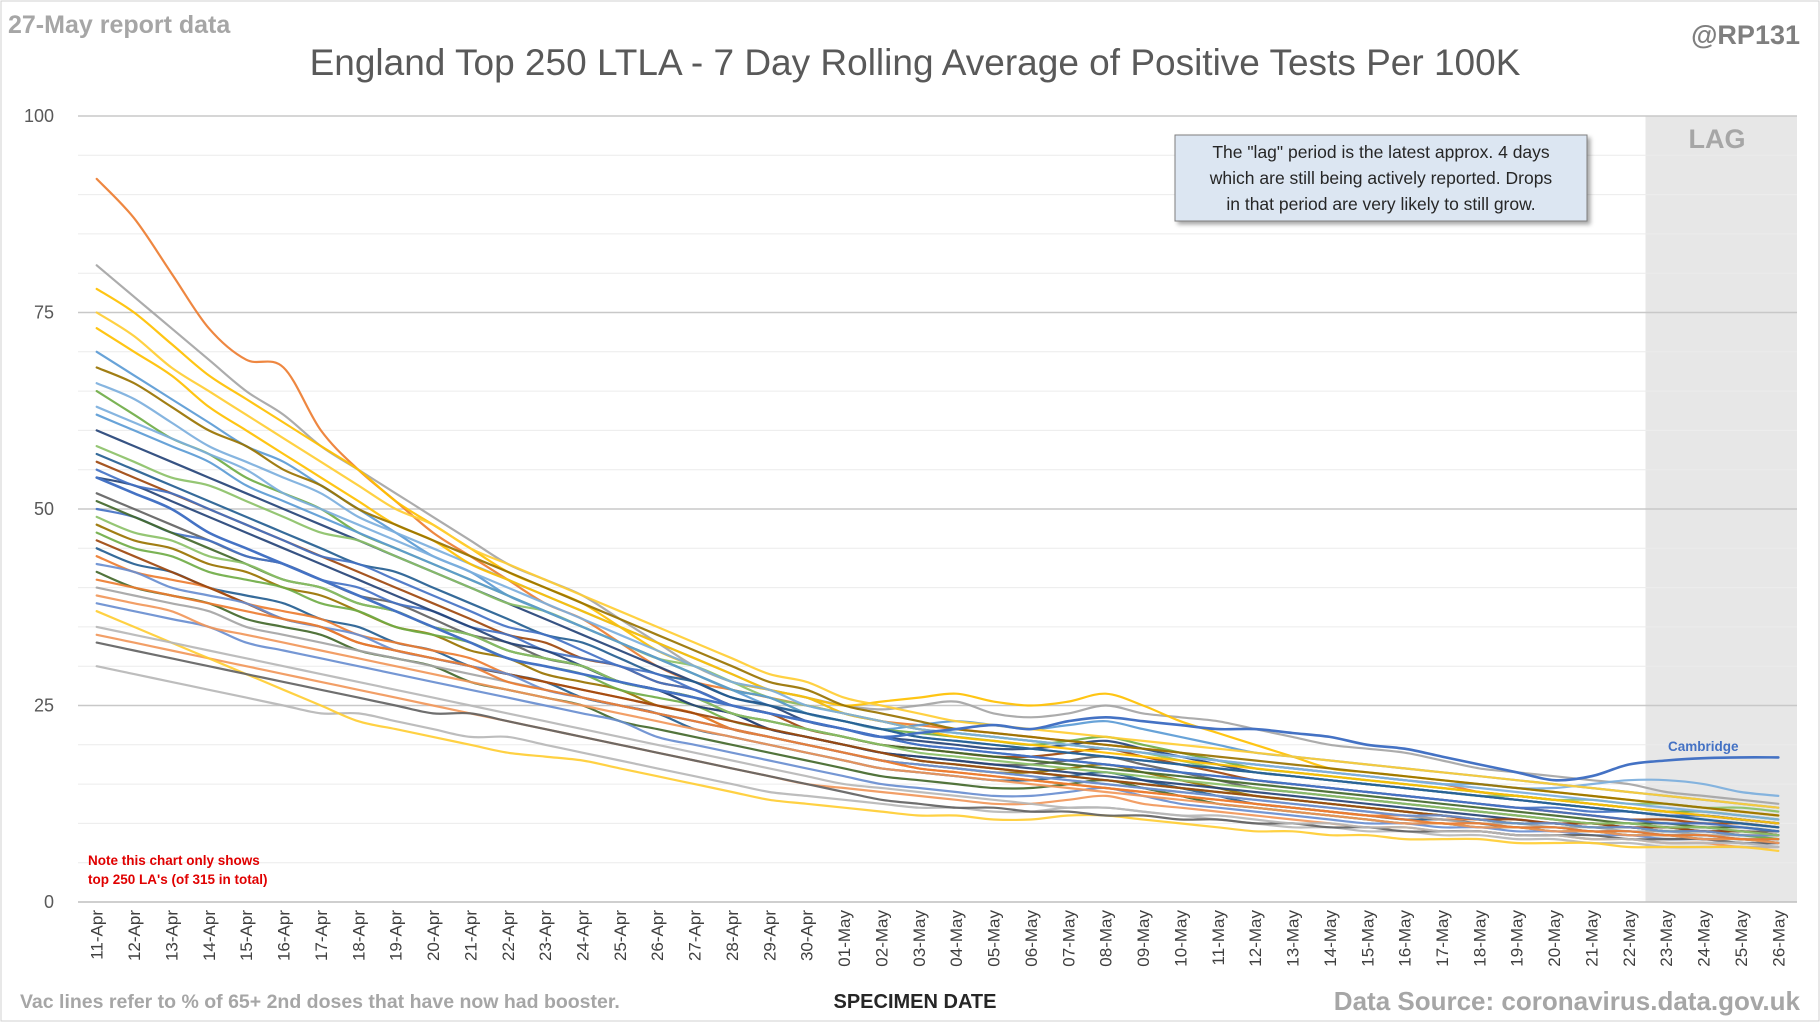  What do you see at coordinates (582, 935) in the screenshot?
I see `x-tick-label: 24-Apr` at bounding box center [582, 935].